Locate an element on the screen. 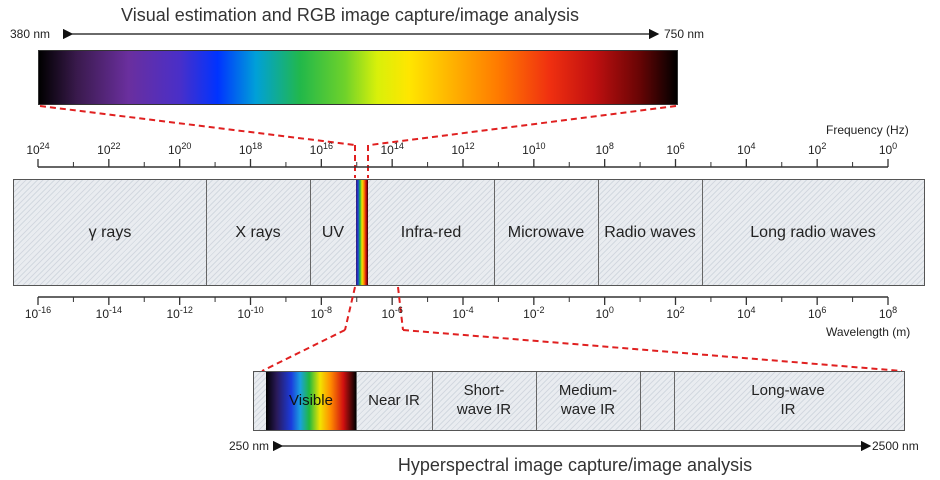  range-start-380nm: 380 nm is located at coordinates (30, 34).